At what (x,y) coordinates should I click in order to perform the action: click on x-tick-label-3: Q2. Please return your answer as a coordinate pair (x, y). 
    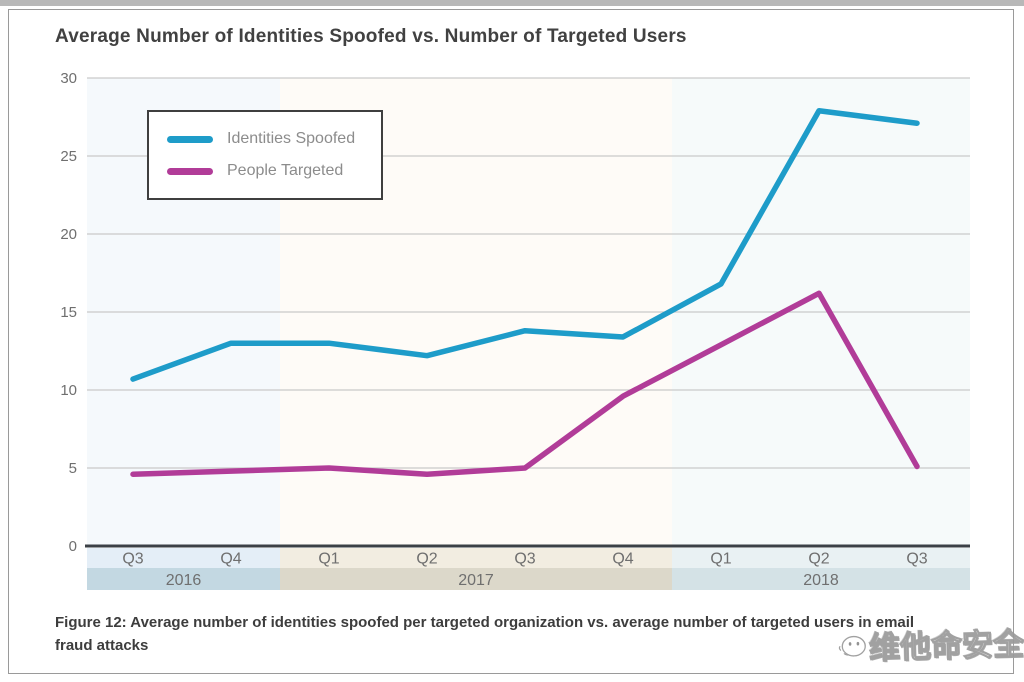
    Looking at the image, I should click on (426, 559).